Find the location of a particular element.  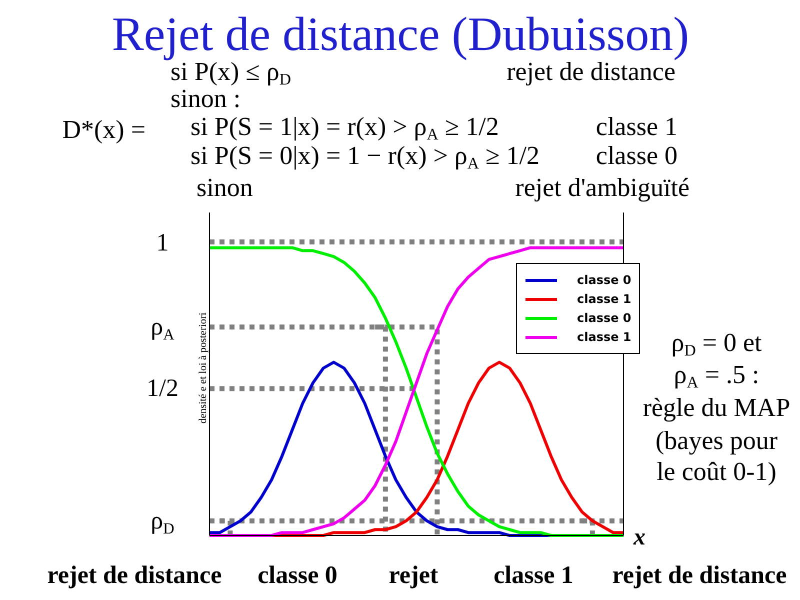

text: sinon : is located at coordinates (205, 98).